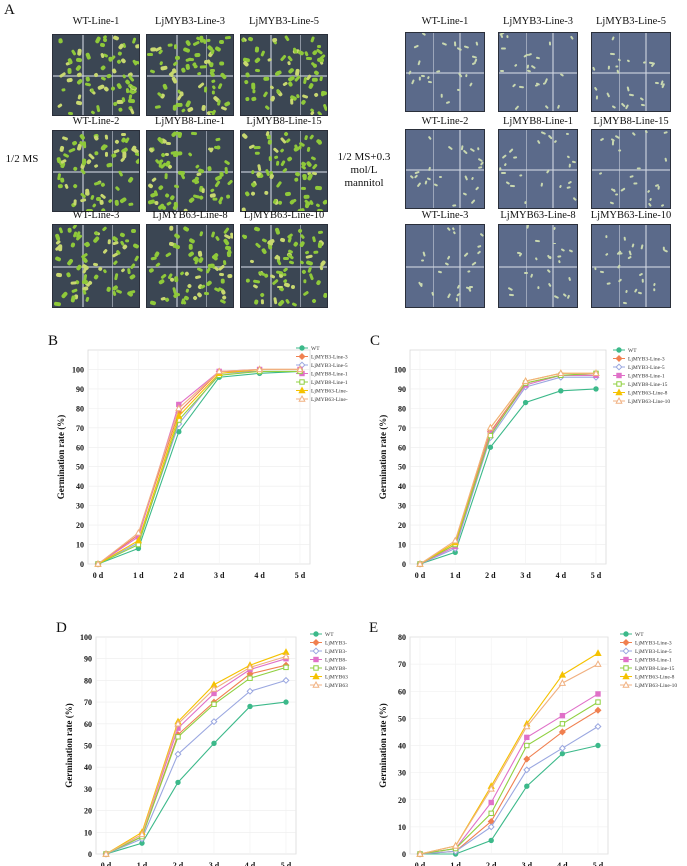 The width and height of the screenshot is (687, 866). What do you see at coordinates (329, 392) in the screenshot?
I see `chart-b-legend-label: LjMYB63-Line-` at bounding box center [329, 392].